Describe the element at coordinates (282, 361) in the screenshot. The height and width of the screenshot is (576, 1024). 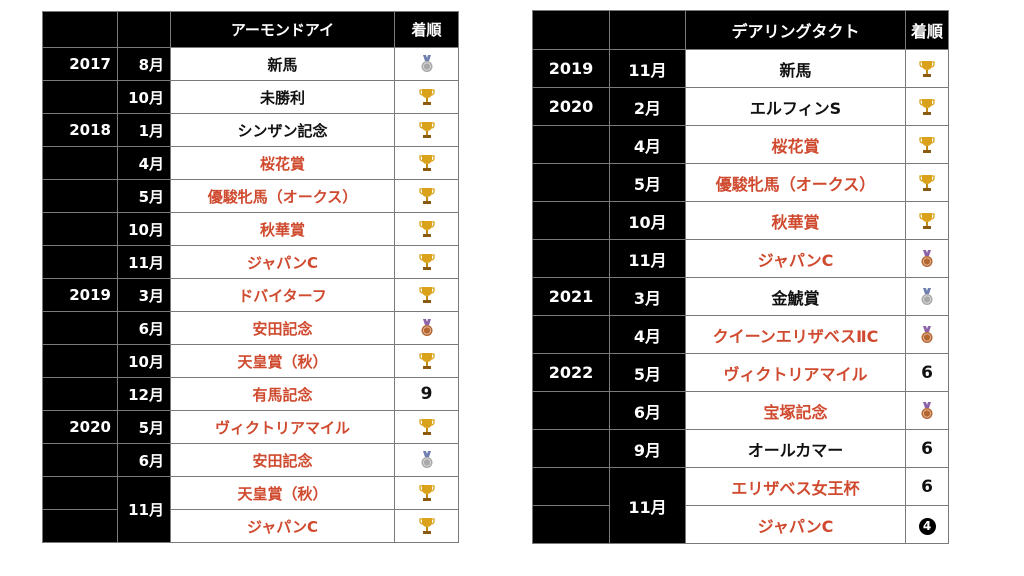
I see `race-name-cell: 天皇賞（秋）` at that location.